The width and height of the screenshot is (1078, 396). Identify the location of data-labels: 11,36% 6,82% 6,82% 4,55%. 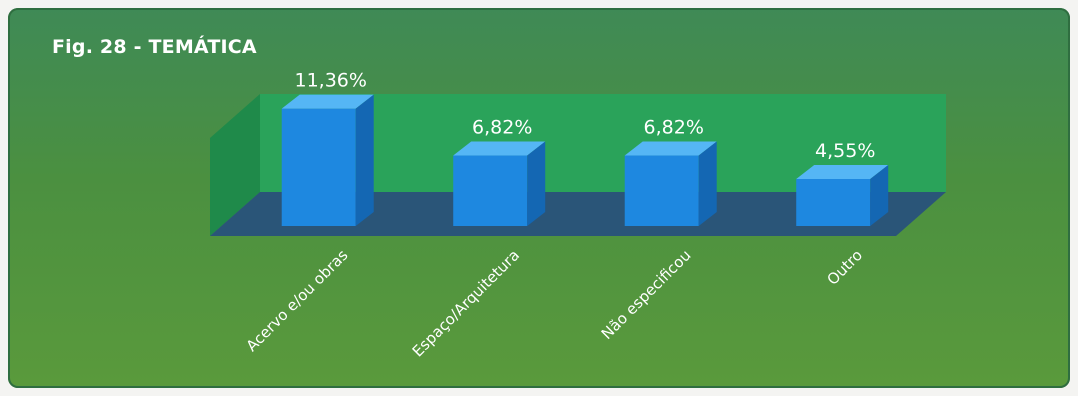
(584, 116).